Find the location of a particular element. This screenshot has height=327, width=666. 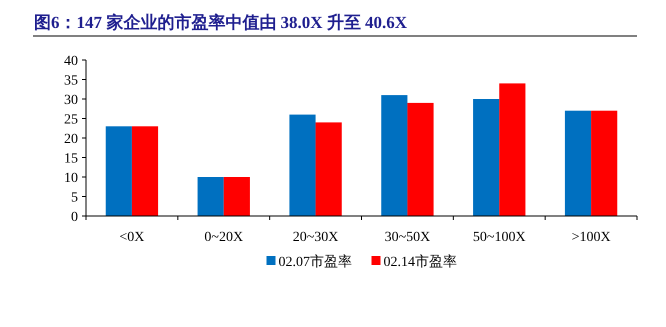

x-tick-label: >100X is located at coordinates (591, 237).